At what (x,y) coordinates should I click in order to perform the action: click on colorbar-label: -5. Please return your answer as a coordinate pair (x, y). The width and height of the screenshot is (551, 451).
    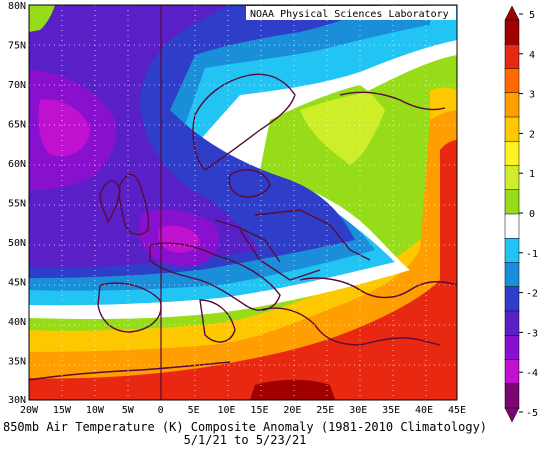
    Looking at the image, I should click on (532, 413).